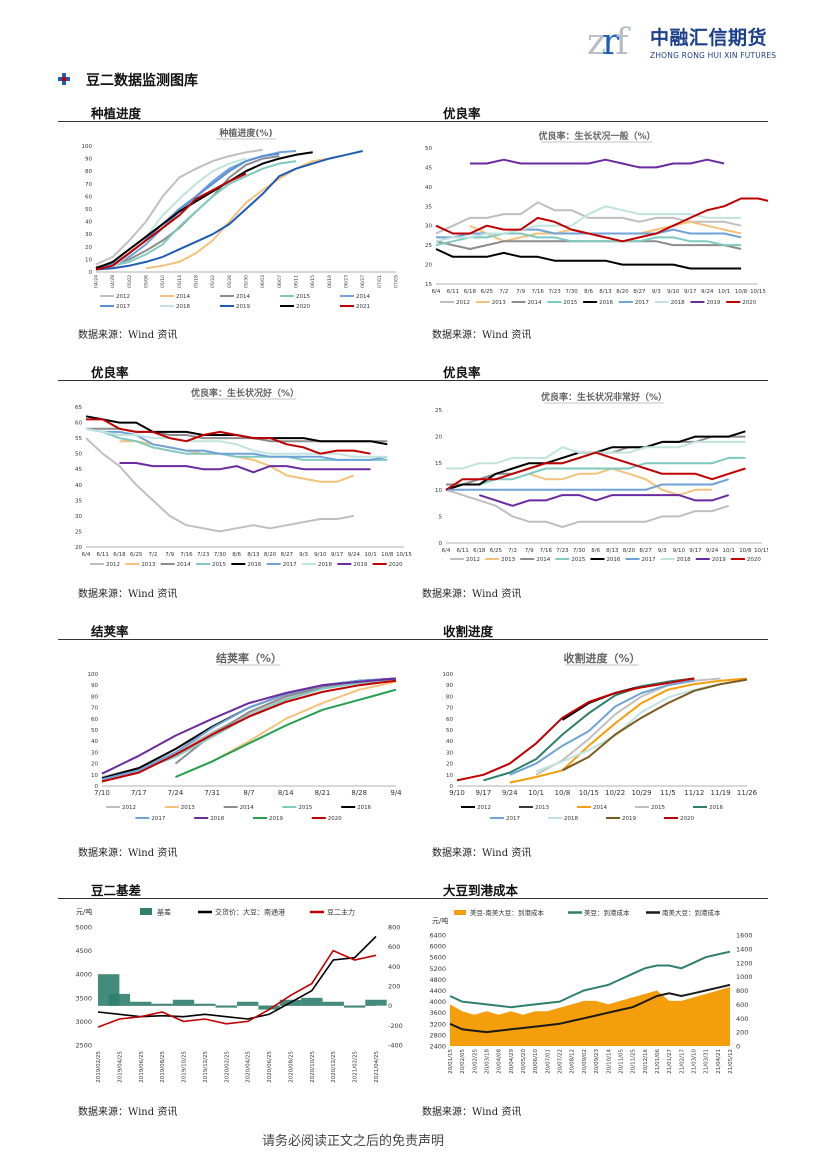  Describe the element at coordinates (217, 819) in the screenshot. I see `legend-label: 2018` at that location.